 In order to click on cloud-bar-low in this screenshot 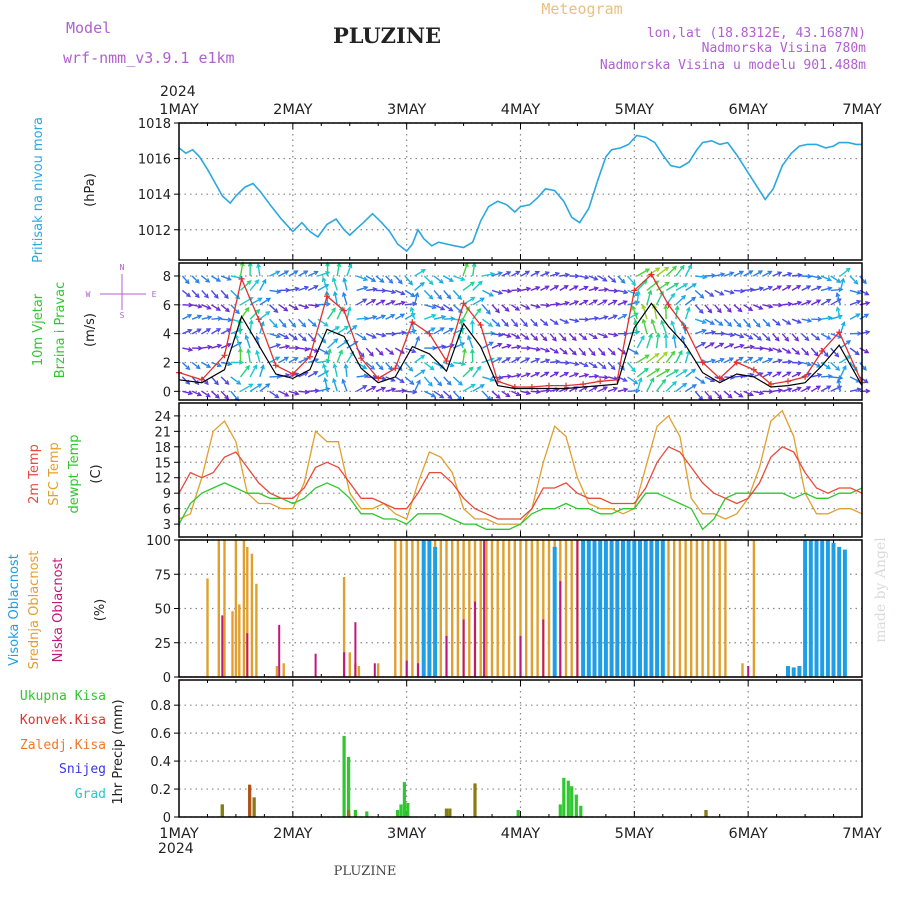, I will do `click(406, 668)`.